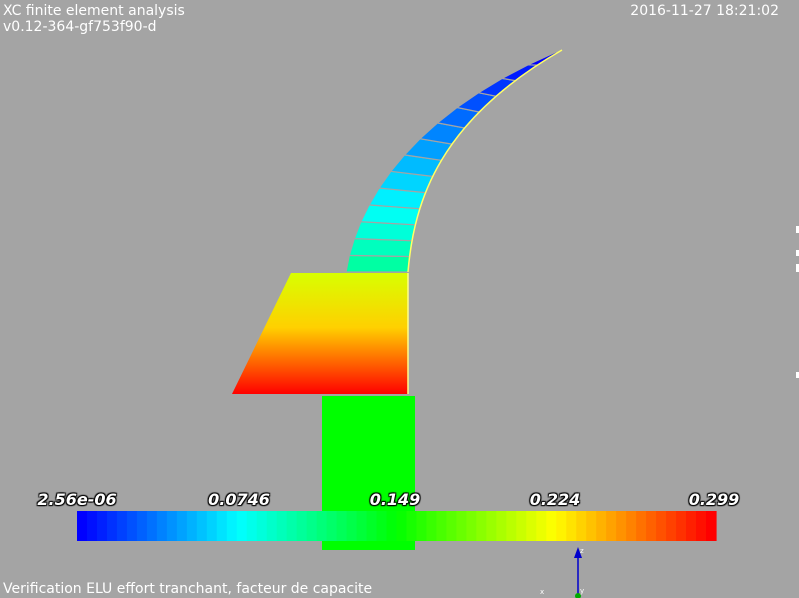 This screenshot has height=598, width=799. I want to click on colorbar, so click(397, 526).